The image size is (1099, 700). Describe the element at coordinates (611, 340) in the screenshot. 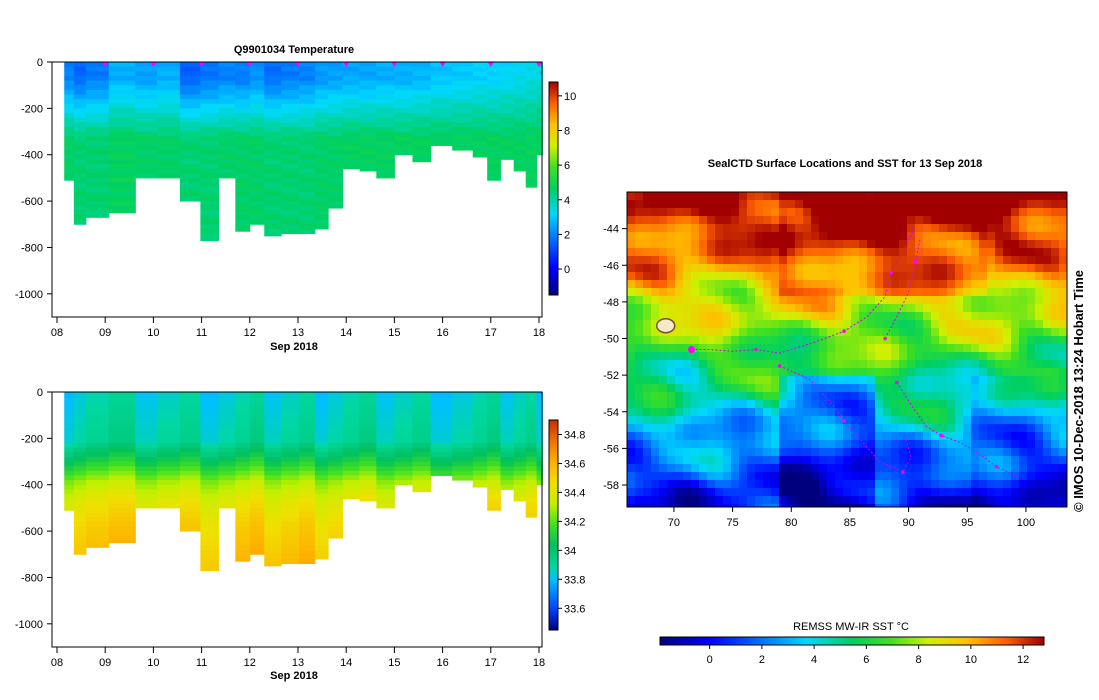

I see `lat-tick-label: -50` at that location.